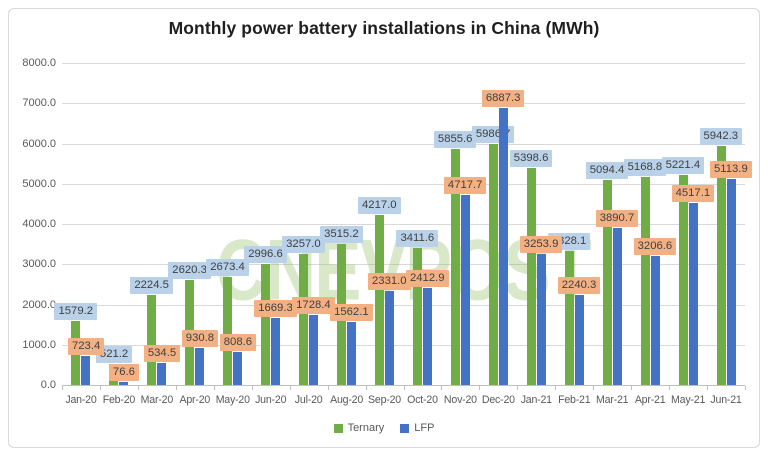  What do you see at coordinates (460, 400) in the screenshot?
I see `x-axis-label: Nov-20` at bounding box center [460, 400].